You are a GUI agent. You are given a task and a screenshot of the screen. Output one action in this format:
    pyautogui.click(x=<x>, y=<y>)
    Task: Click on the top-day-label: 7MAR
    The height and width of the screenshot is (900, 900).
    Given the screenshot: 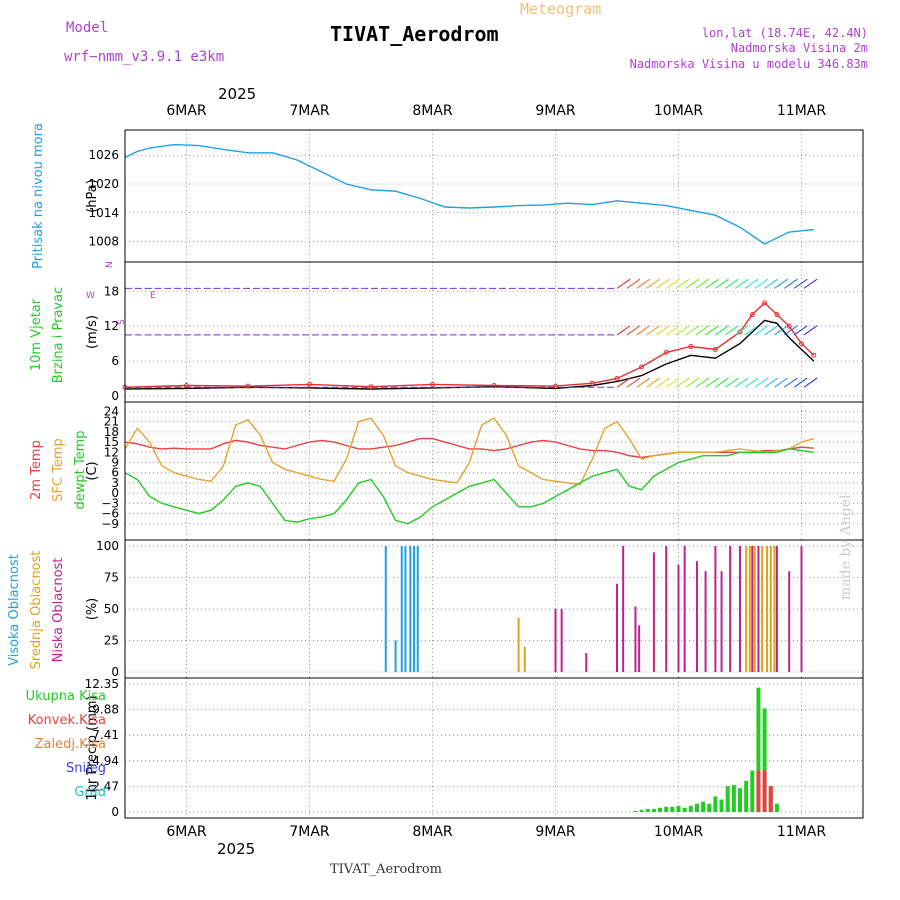 What is the action you would take?
    pyautogui.click(x=309, y=111)
    